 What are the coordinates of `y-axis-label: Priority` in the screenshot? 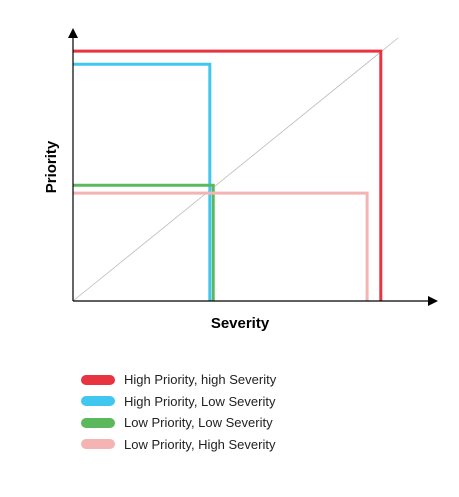 It's located at (51, 166).